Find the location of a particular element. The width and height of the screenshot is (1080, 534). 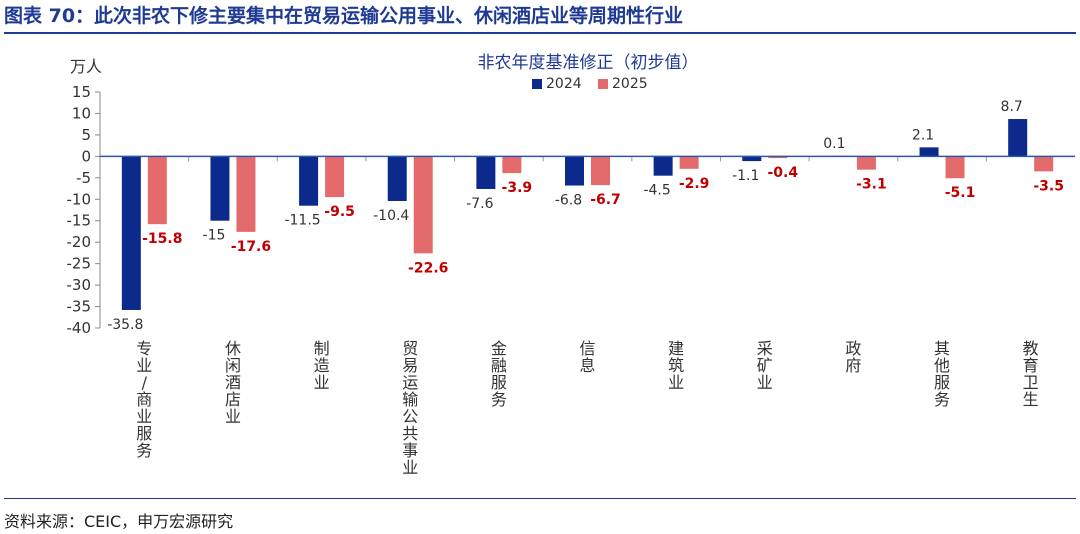

x-tick-label: 金 is located at coordinates (499, 348).